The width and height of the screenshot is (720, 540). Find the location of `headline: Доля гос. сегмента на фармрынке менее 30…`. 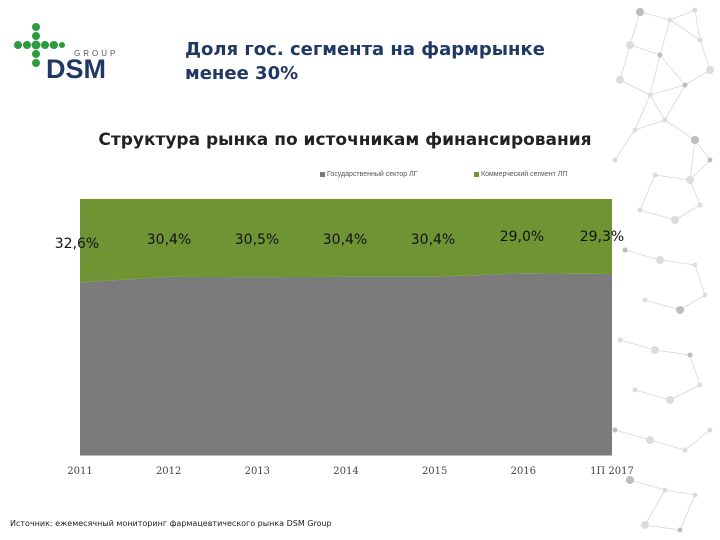

headline: Доля гос. сегмента на фармрынке менее 30… is located at coordinates (405, 62).